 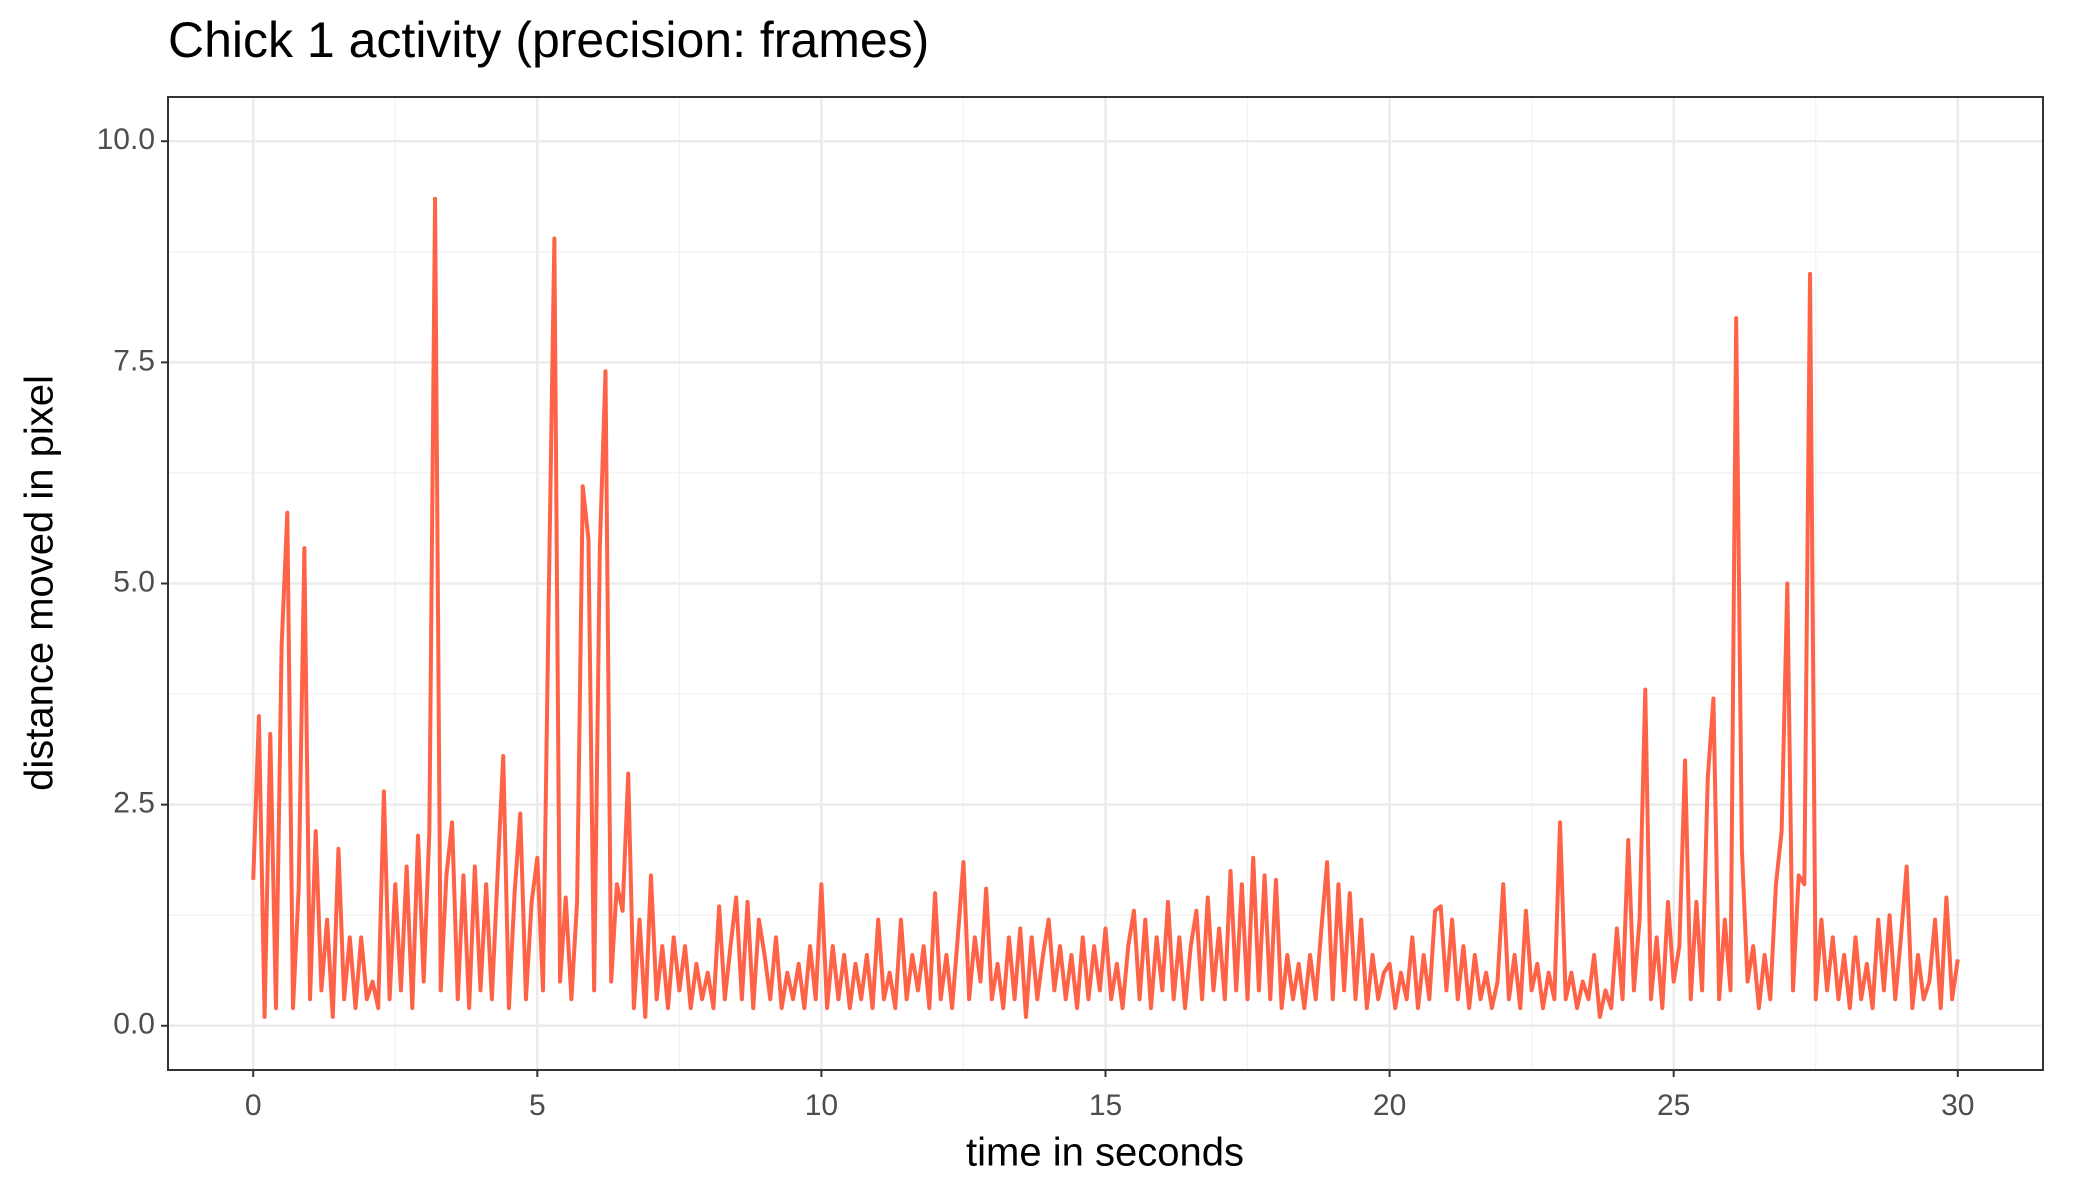 What do you see at coordinates (821, 1105) in the screenshot?
I see `x-tick-label: 10` at bounding box center [821, 1105].